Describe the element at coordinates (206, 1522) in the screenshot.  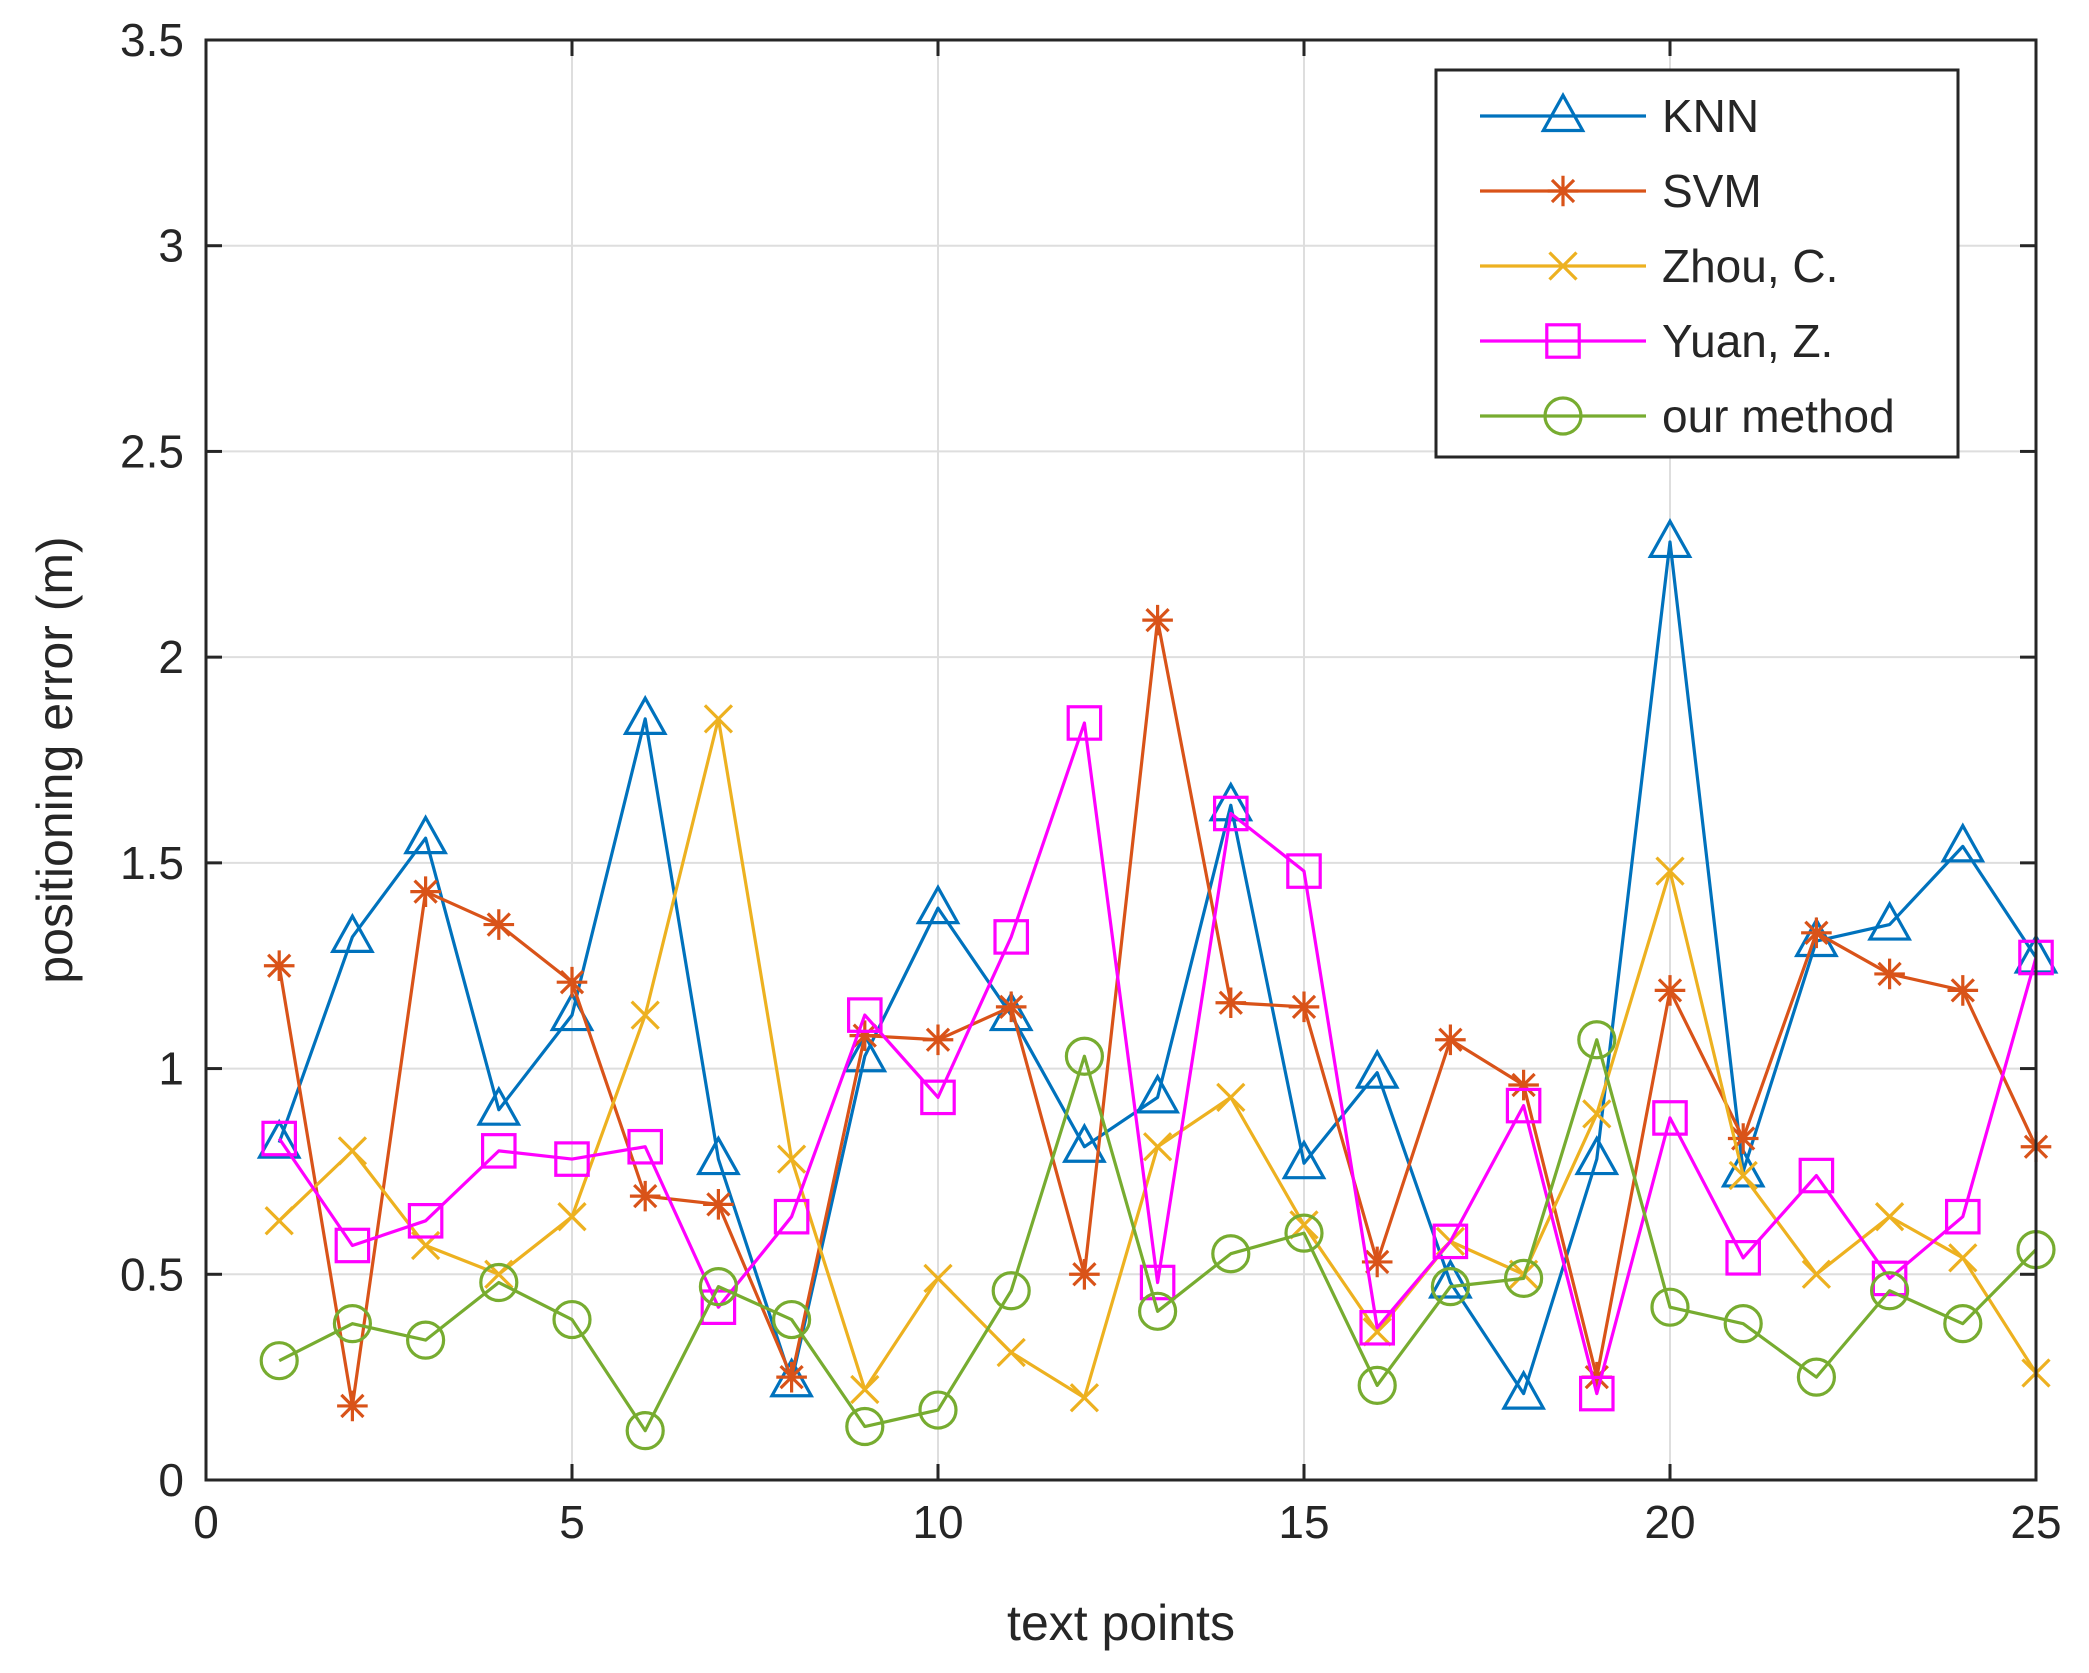
I see `x-tick-label: 0` at that location.